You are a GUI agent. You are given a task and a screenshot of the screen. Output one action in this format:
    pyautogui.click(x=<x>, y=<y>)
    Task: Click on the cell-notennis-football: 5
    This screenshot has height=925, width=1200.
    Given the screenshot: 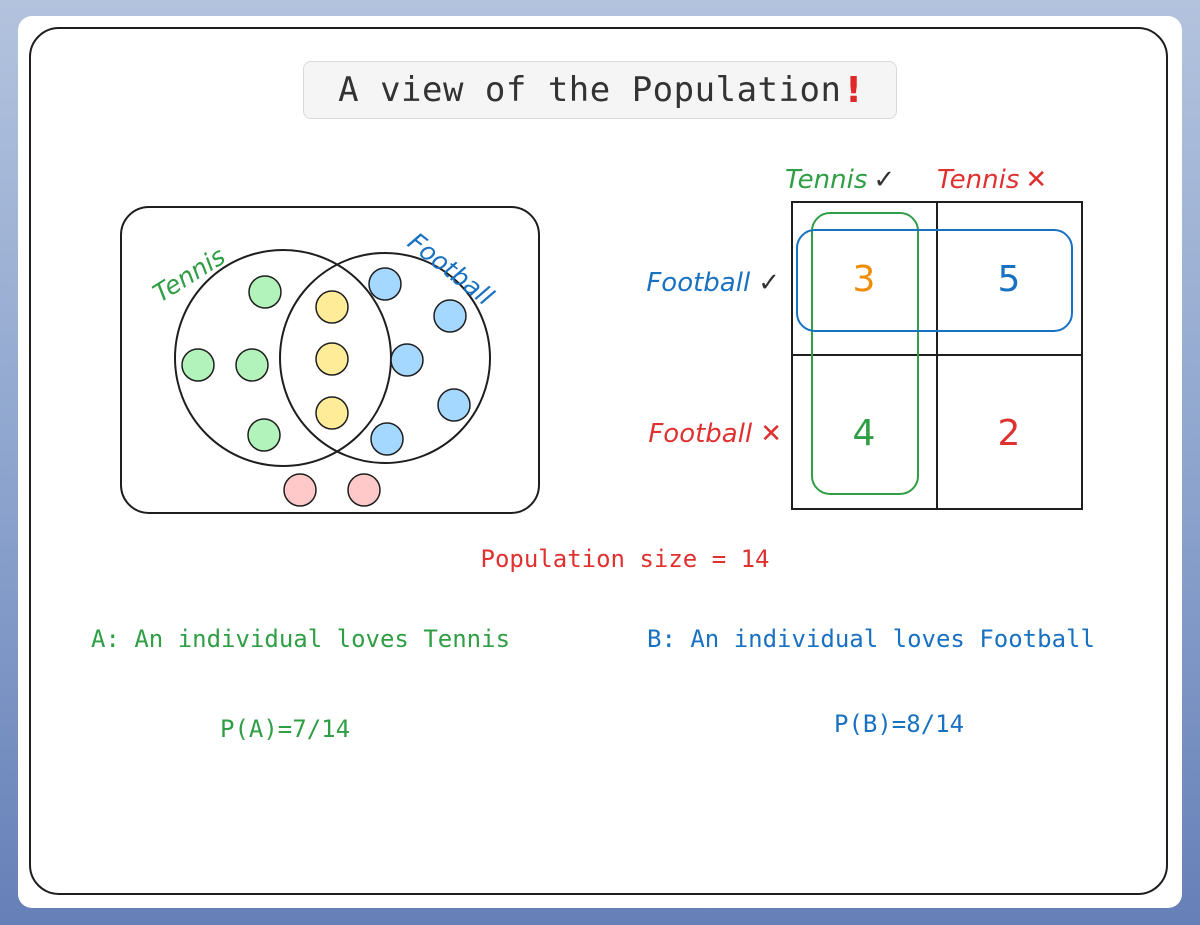 What is the action you would take?
    pyautogui.click(x=1009, y=279)
    